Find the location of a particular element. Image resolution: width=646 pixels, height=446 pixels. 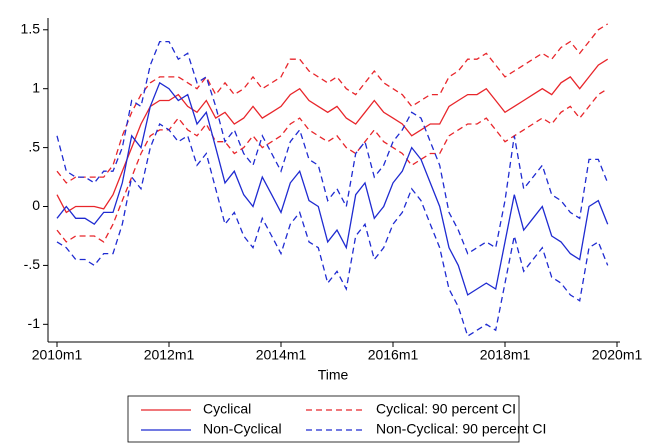

x-tick-label: 2020m1 is located at coordinates (617, 355).